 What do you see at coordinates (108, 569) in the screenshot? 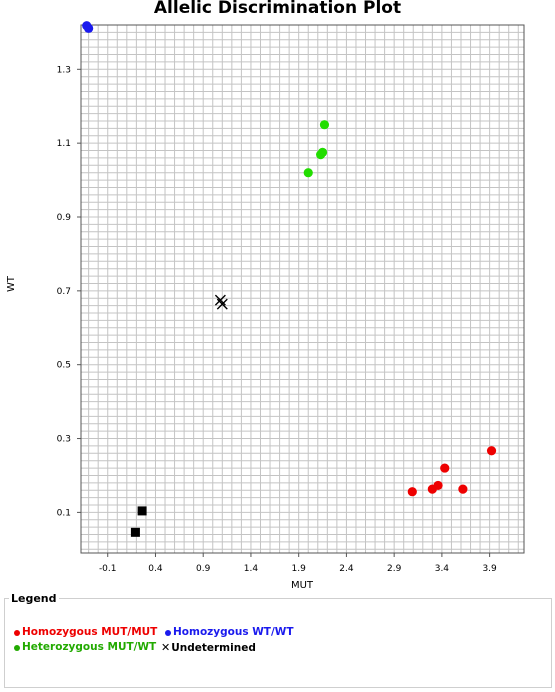
I see `x-tick-label: -0.1` at bounding box center [108, 569].